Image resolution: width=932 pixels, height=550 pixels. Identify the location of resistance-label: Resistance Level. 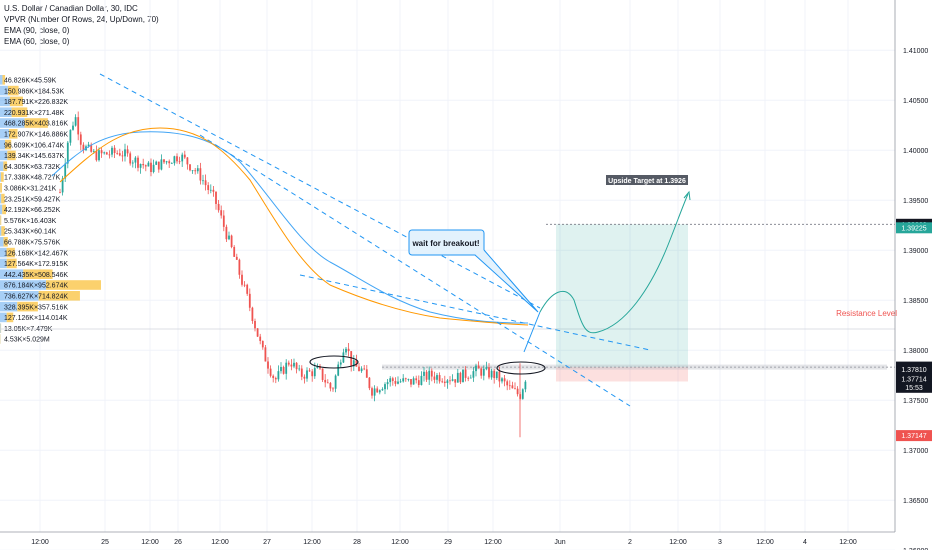
(866, 313).